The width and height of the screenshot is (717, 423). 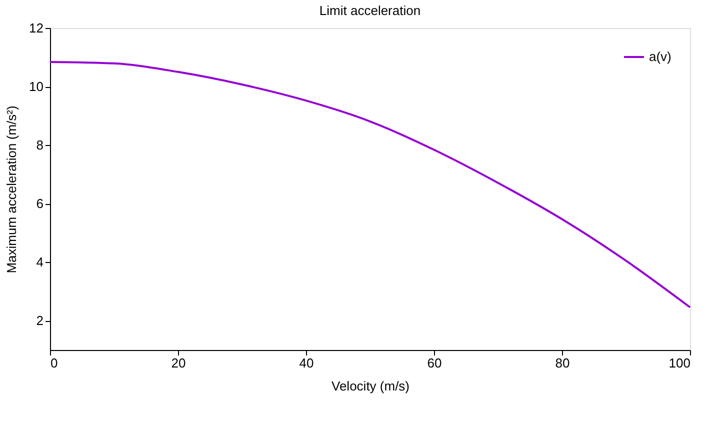 I want to click on x-tick-label: 20, so click(x=178, y=363).